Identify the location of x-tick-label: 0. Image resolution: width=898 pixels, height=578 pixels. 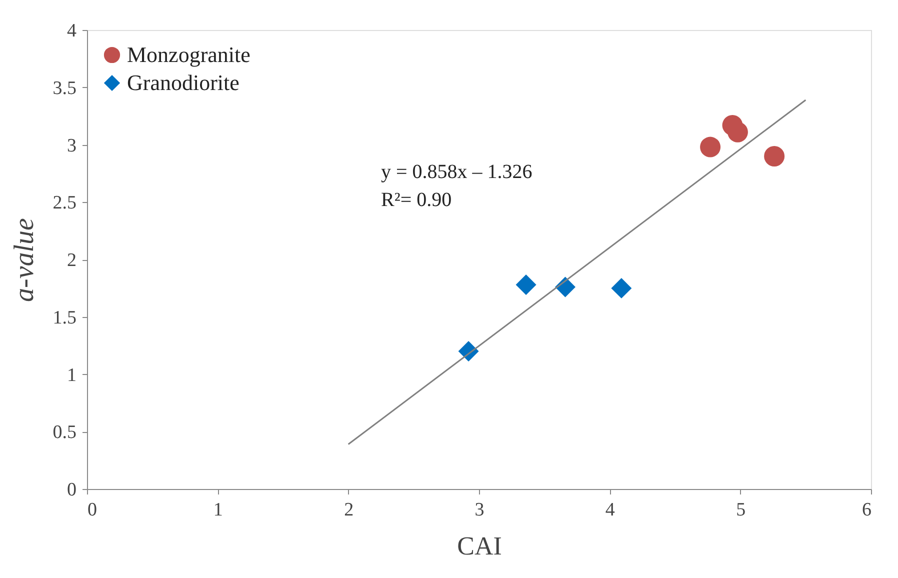
(92, 510).